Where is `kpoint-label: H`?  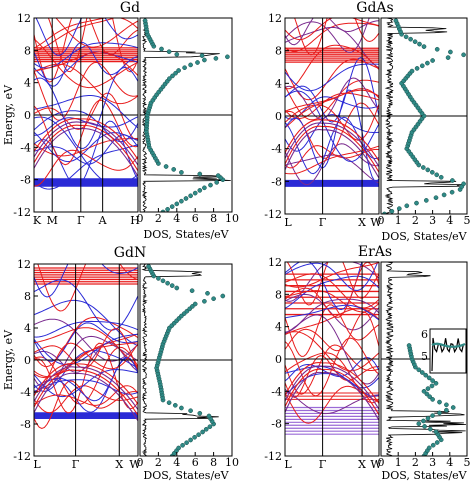
kpoint-label: H is located at coordinates (135, 220).